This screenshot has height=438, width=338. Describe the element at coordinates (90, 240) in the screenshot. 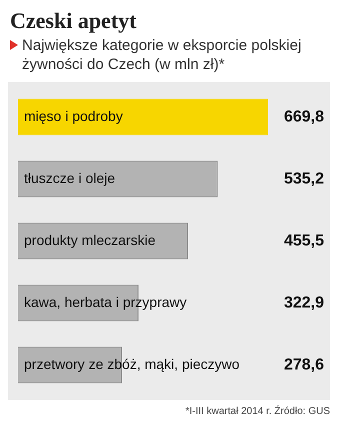

I see `y-tick-label: produkty mleczarskie` at that location.